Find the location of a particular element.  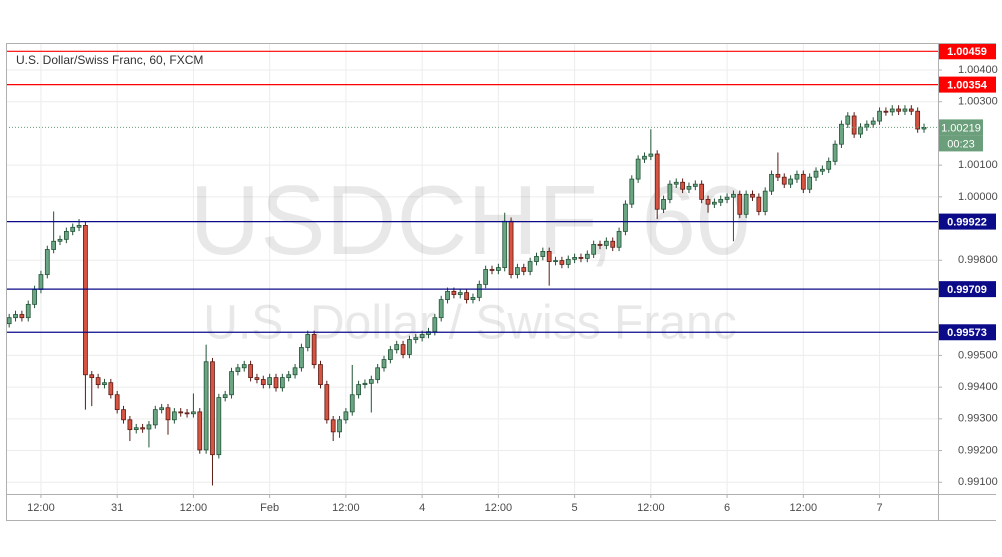

chart-title: U.S. Dollar/Swiss Franc, 60, FXCM is located at coordinates (109, 60).